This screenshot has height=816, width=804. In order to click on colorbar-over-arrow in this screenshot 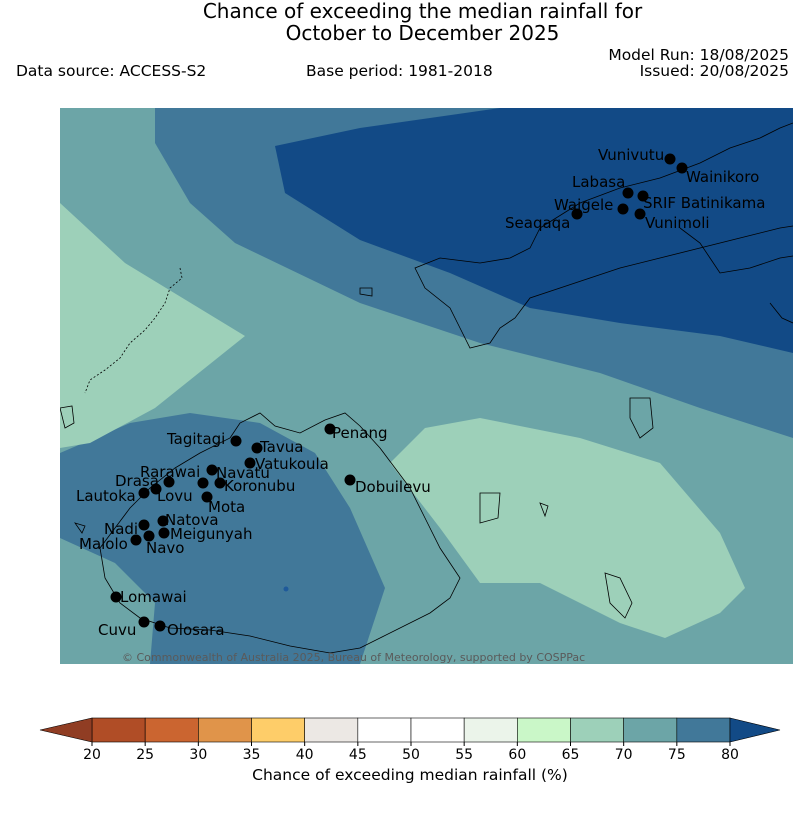, I will do `click(755, 730)`.